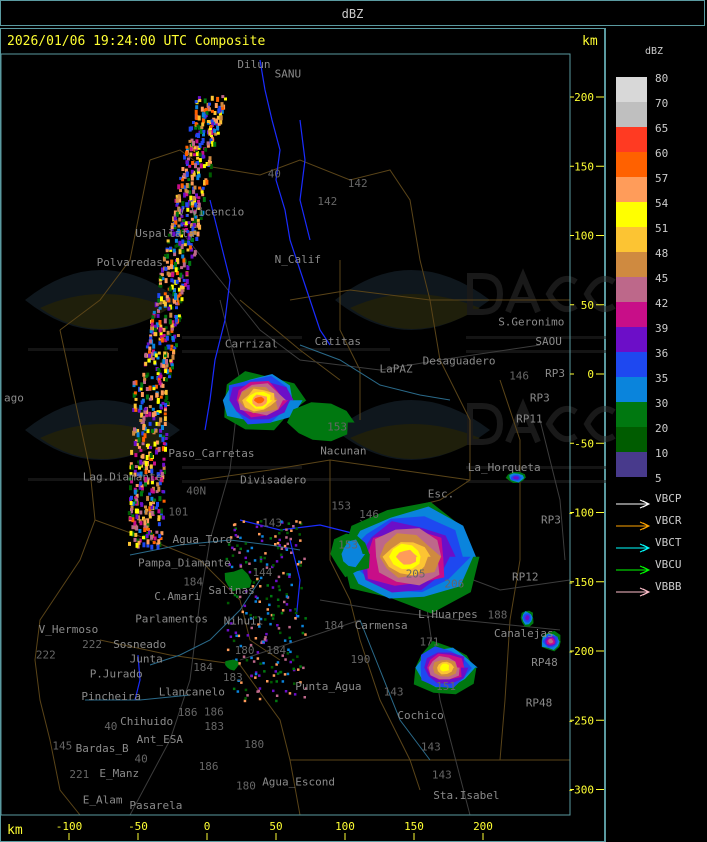  What do you see at coordinates (103, 799) in the screenshot?
I see `place-label: E_Alam` at bounding box center [103, 799].